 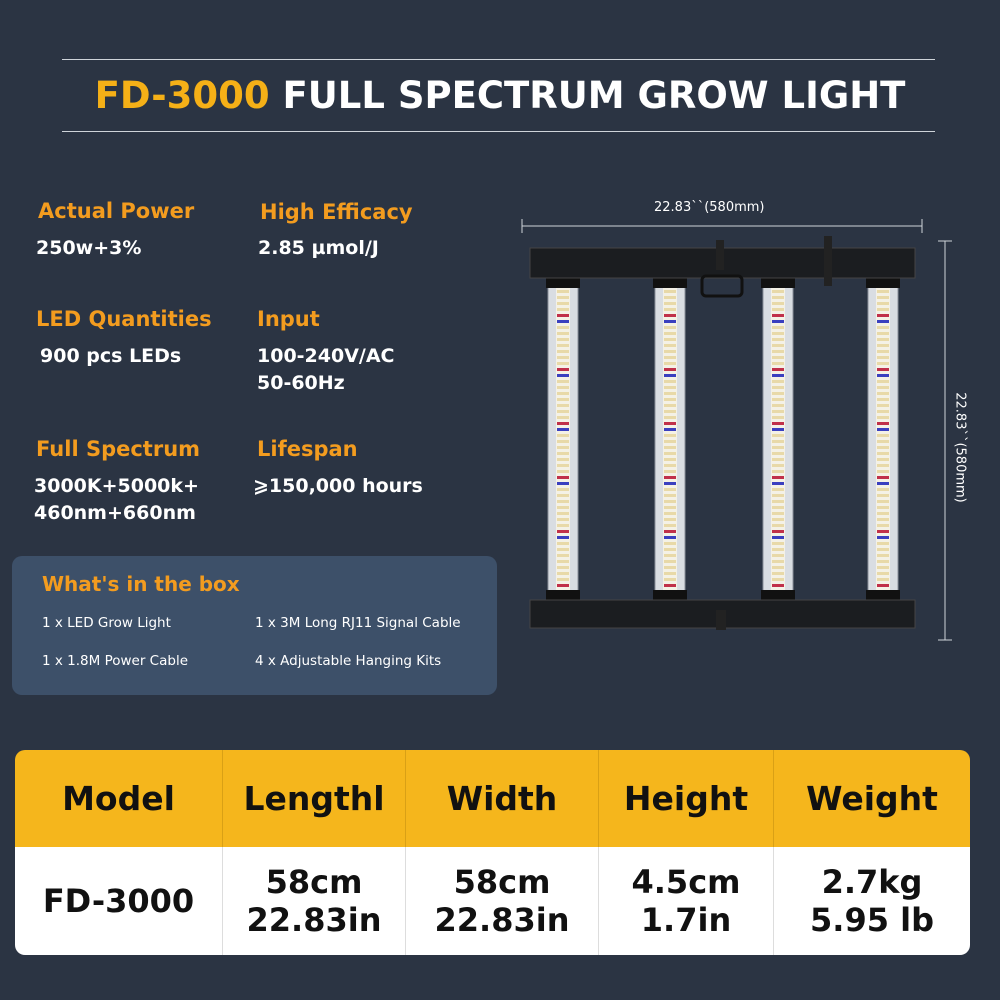 I want to click on spec-label: Actual Power, so click(x=116, y=211).